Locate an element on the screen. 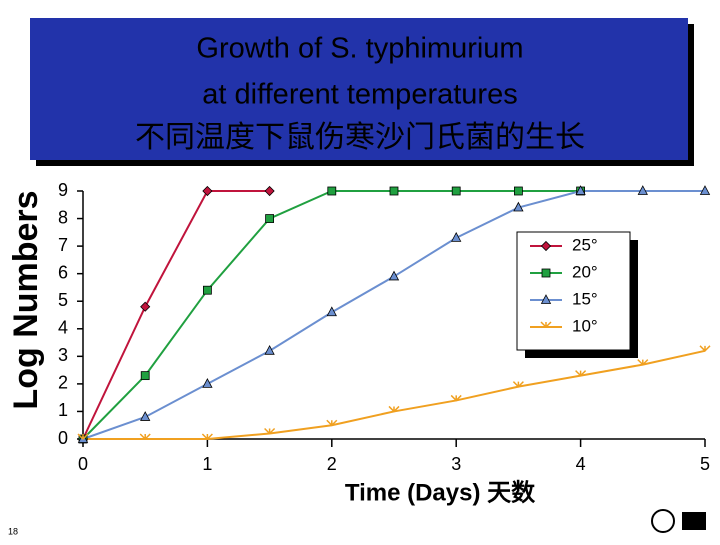 This screenshot has width=720, height=545. y-tick-label: 6 is located at coordinates (63, 272).